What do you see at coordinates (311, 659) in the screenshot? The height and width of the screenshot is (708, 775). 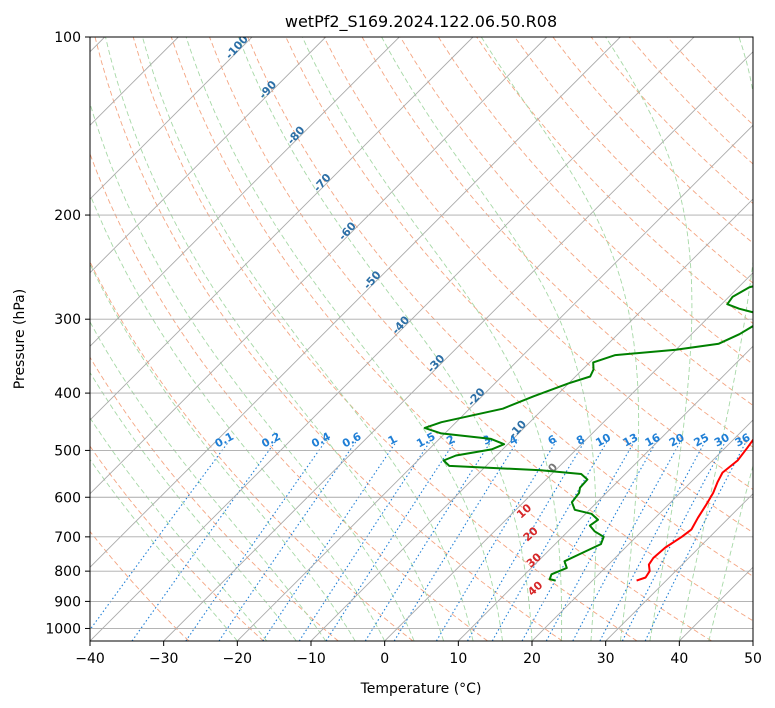 I see `x-tick-label: −10` at bounding box center [311, 659].